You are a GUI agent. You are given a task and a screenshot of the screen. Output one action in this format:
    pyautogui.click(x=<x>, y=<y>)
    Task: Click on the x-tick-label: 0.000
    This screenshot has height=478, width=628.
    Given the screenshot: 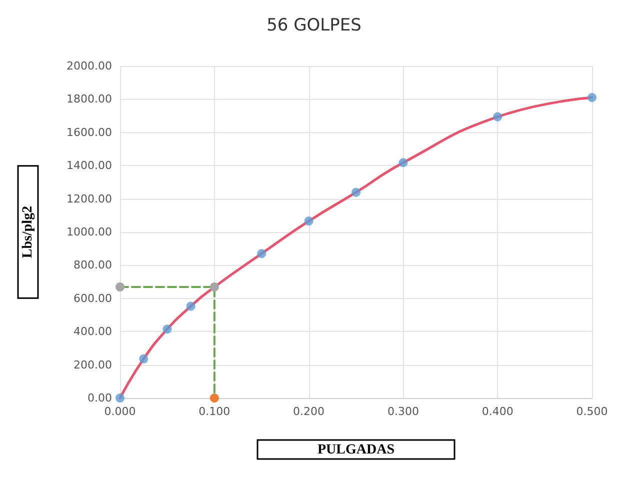 What is the action you would take?
    pyautogui.click(x=120, y=411)
    